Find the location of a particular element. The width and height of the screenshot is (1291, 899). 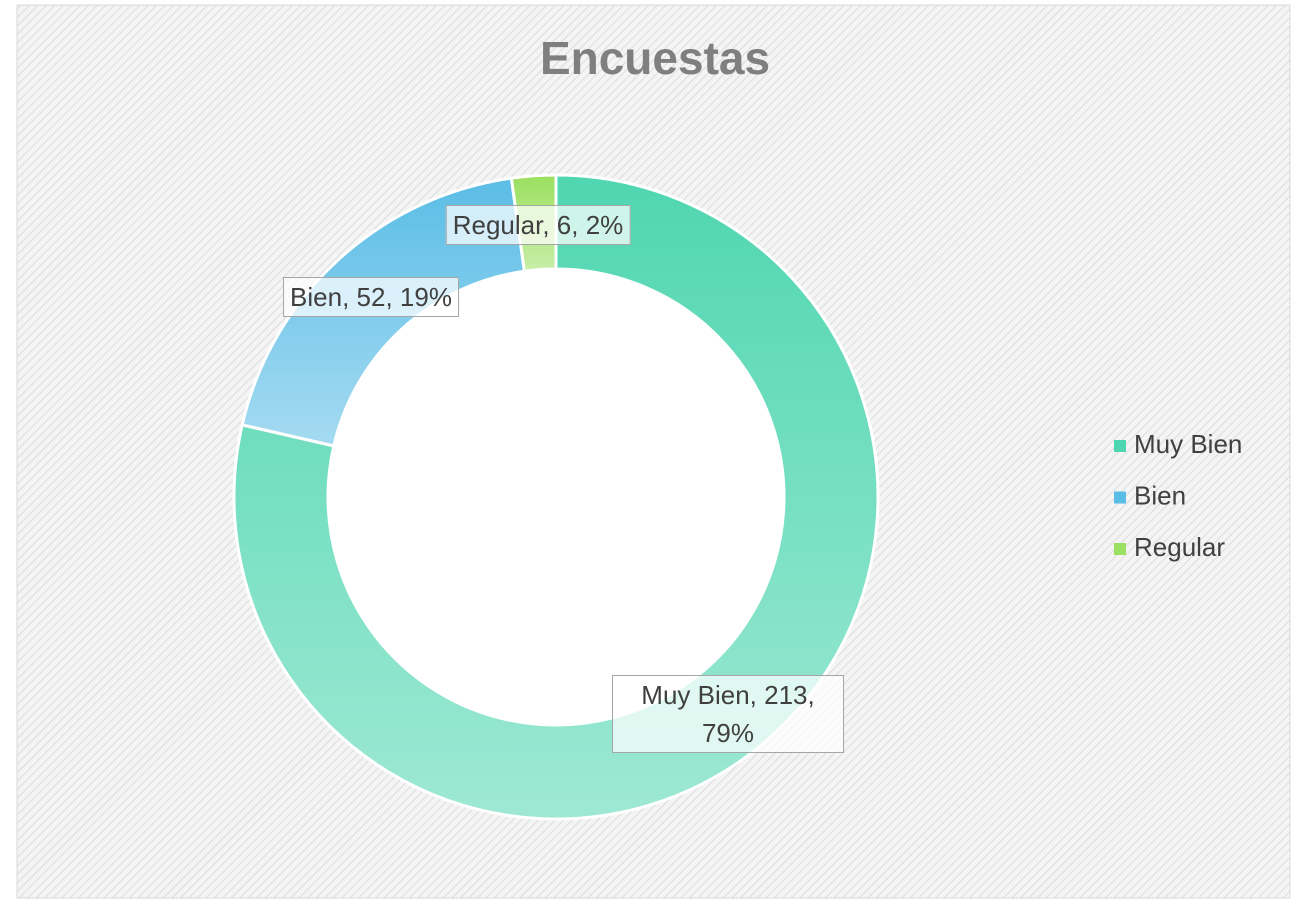

data-label: Bien, 52, 19% is located at coordinates (371, 297).